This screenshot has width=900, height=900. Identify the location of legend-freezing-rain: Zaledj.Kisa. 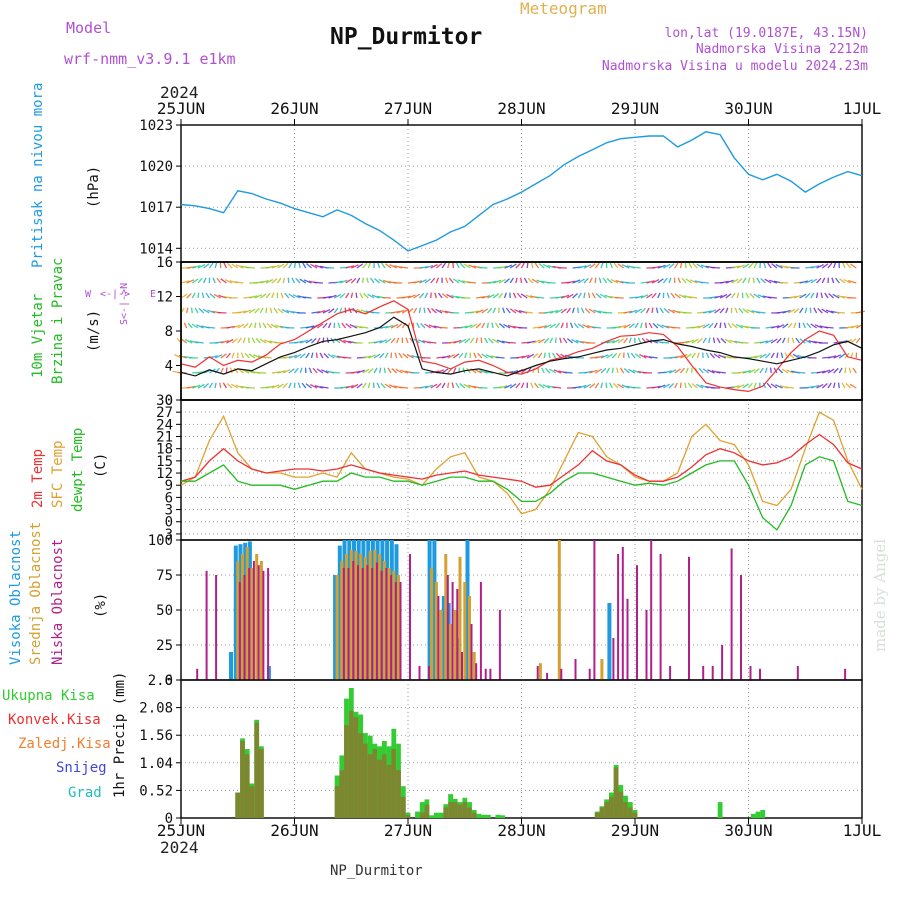
(64, 744).